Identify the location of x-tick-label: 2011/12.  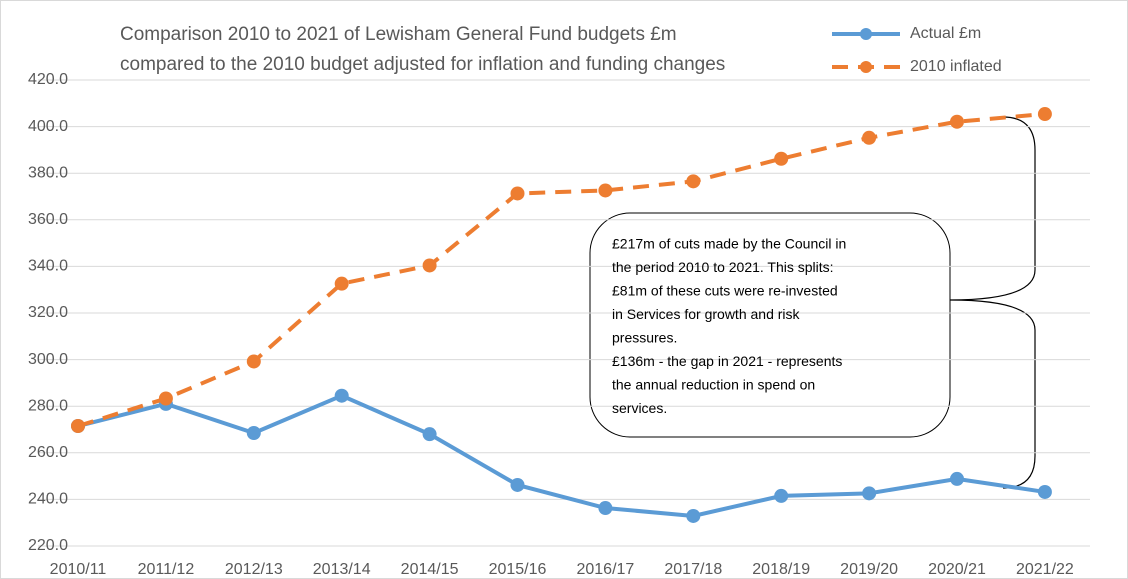
(166, 569).